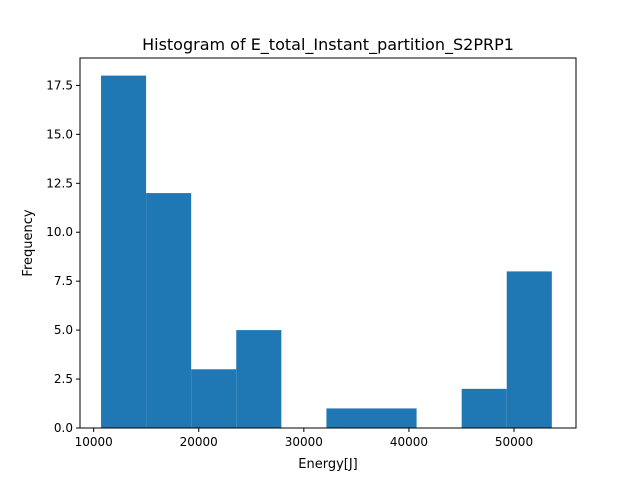 The height and width of the screenshot is (480, 640). I want to click on x-tick-label: 30000, so click(304, 442).